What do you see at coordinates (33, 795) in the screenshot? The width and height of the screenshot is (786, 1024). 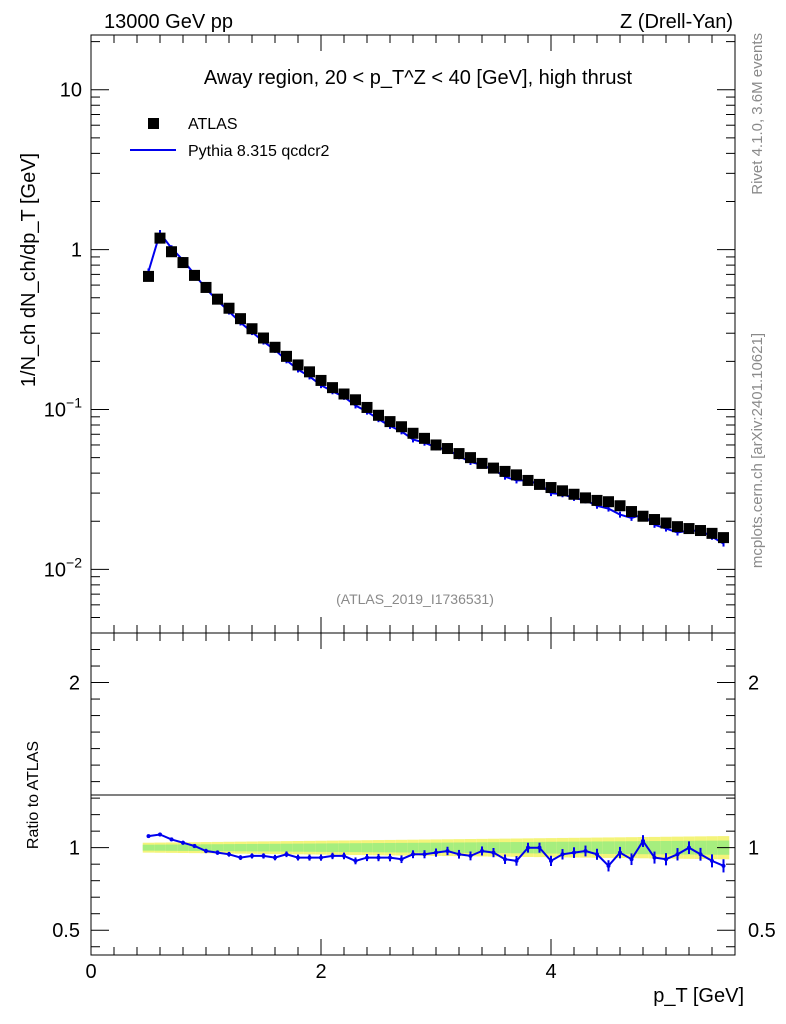 I see `ratio-y-axis-title: Ratio to ATLAS` at bounding box center [33, 795].